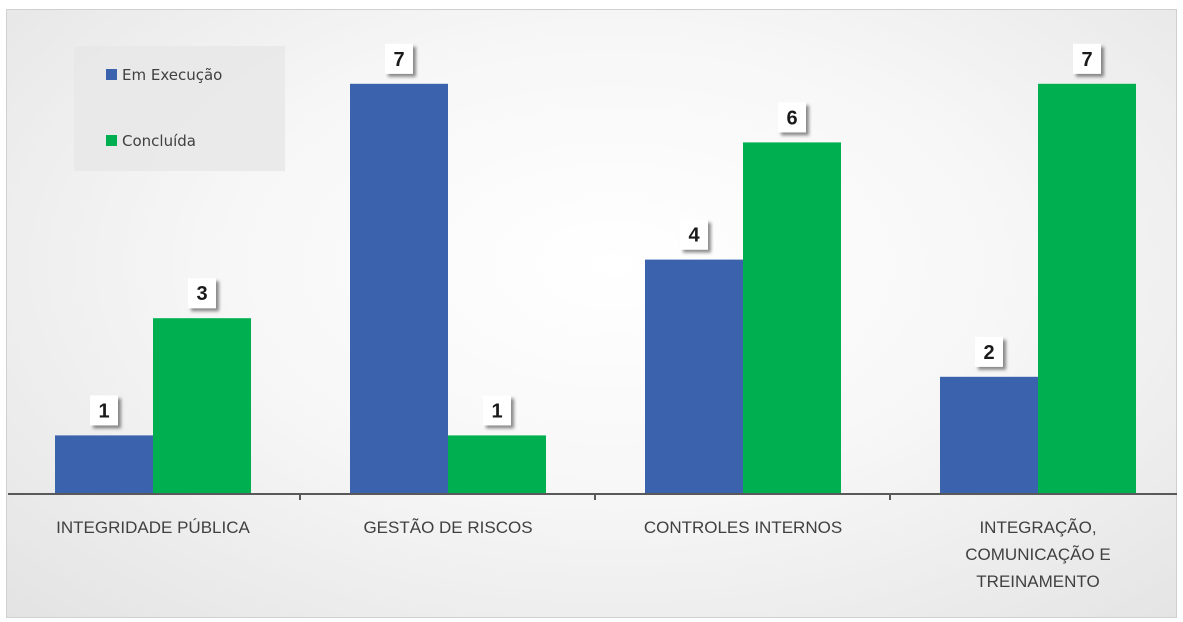  I want to click on category-label: GESTÃO DE RISCOS, so click(447, 527).